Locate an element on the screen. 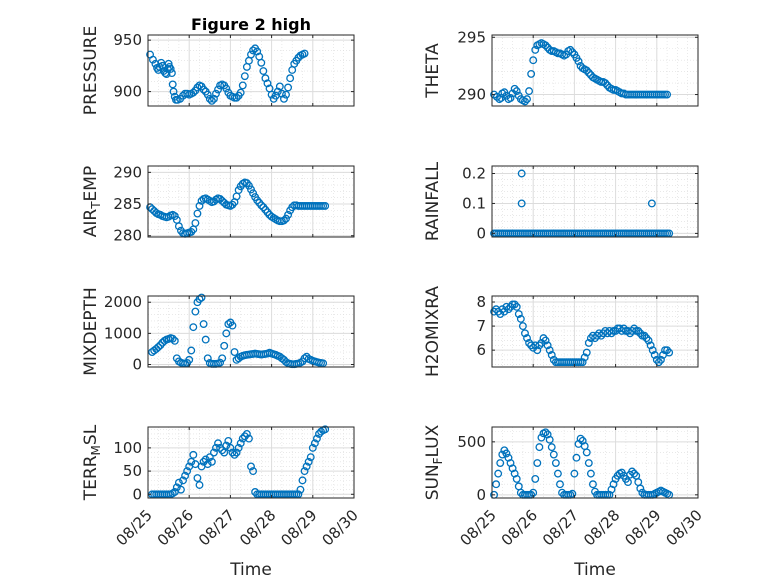 This screenshot has height=583, width=778. y-tick-label: 50 is located at coordinates (132, 471).